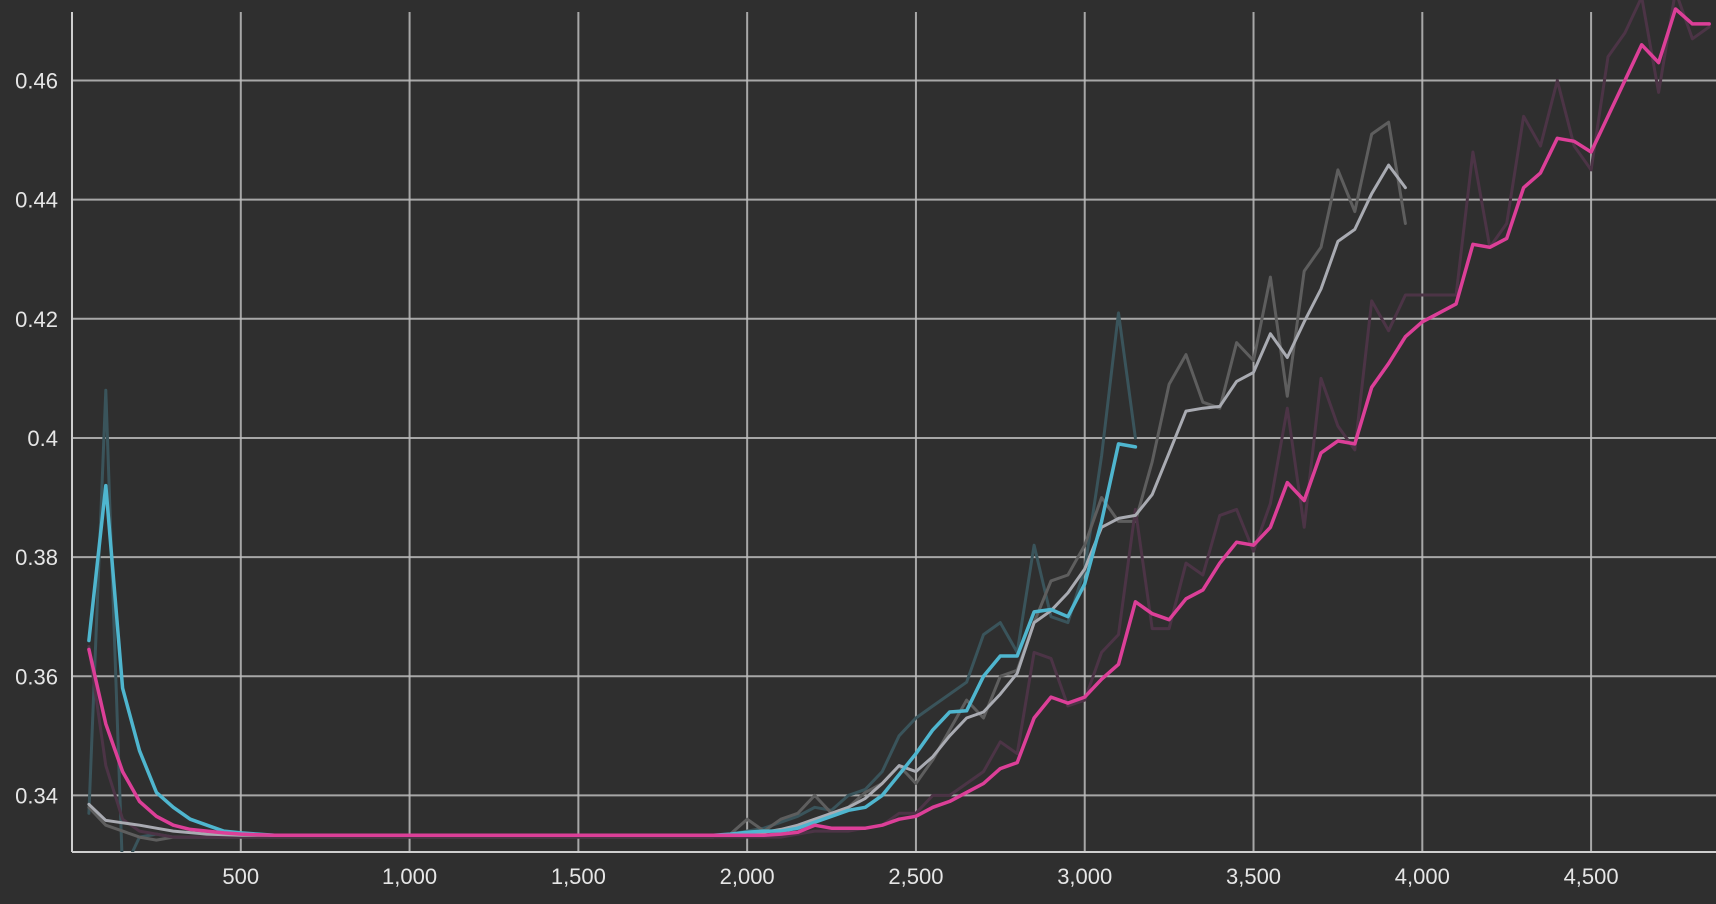 This screenshot has width=1716, height=904. What do you see at coordinates (1253, 876) in the screenshot?
I see `x-tick-label: 3,500` at bounding box center [1253, 876].